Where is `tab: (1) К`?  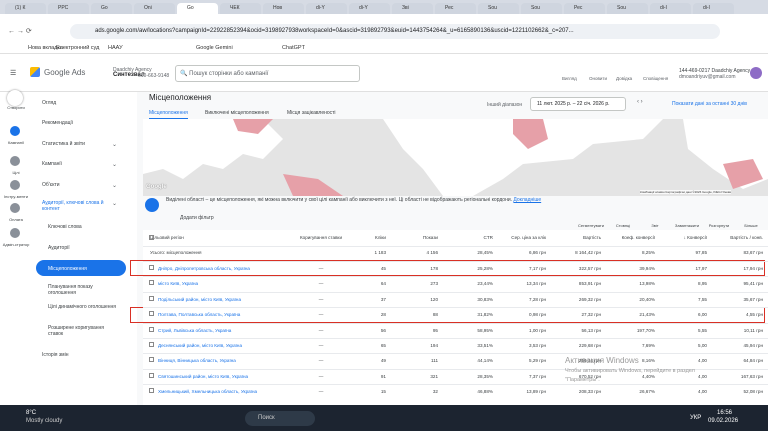
tab: (1) К is located at coordinates (25, 8).